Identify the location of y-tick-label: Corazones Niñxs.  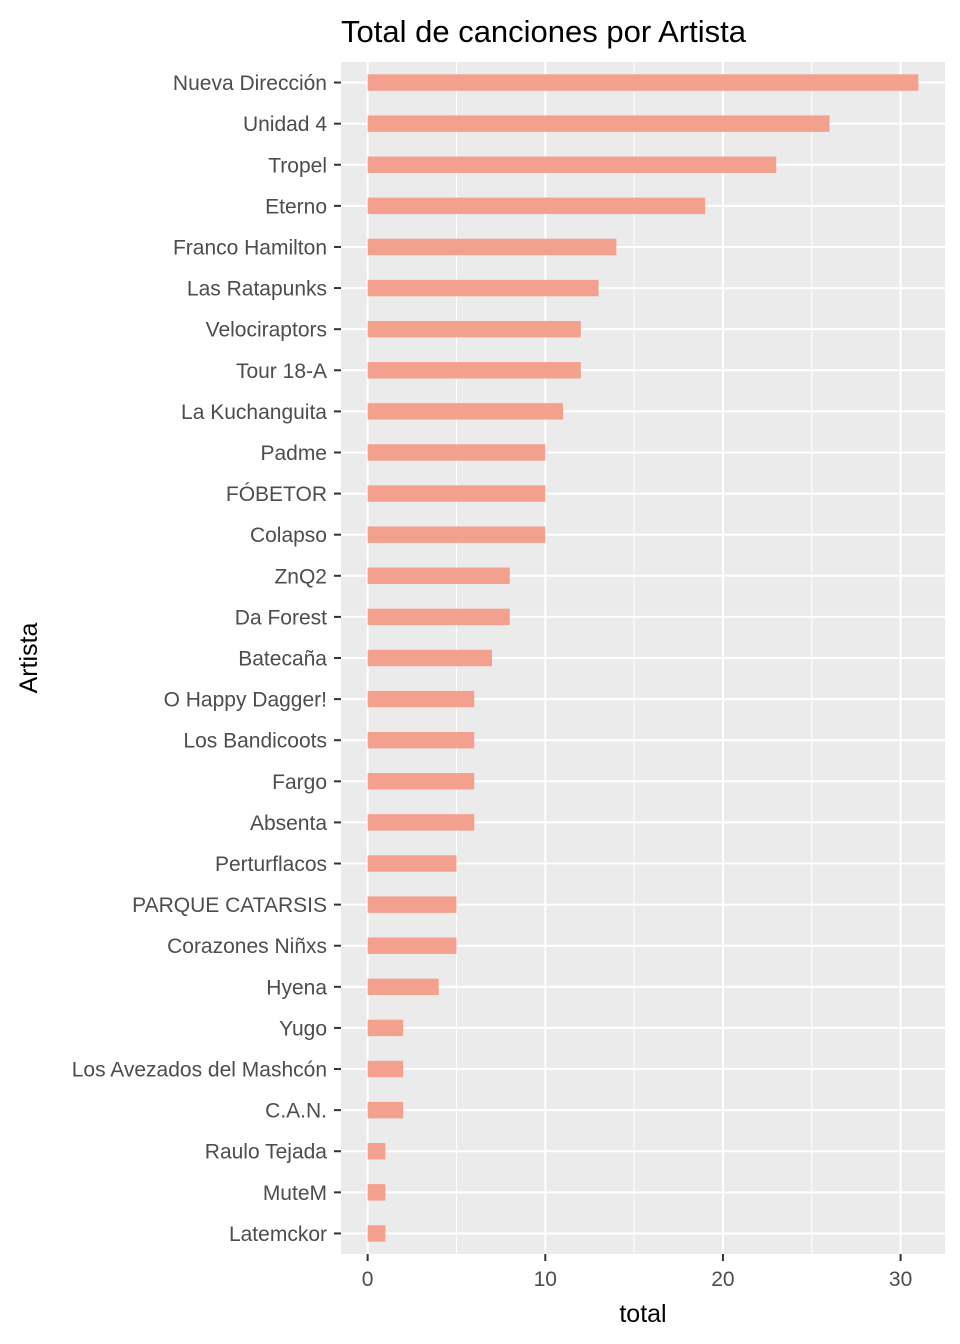
(247, 946).